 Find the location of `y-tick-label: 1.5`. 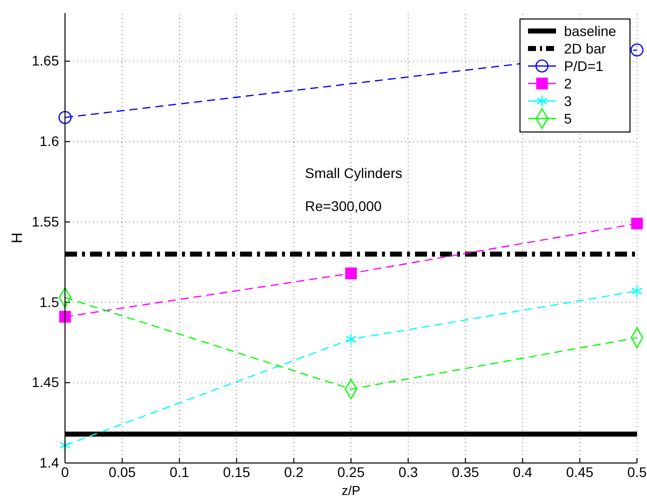

y-tick-label: 1.5 is located at coordinates (50, 302).